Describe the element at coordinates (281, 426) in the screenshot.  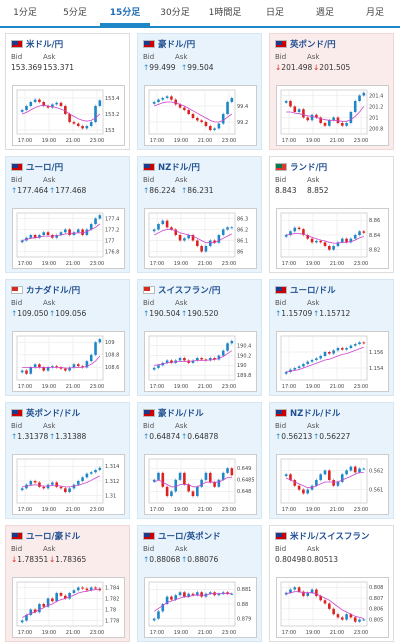
I see `bid-label: Bid` at that location.